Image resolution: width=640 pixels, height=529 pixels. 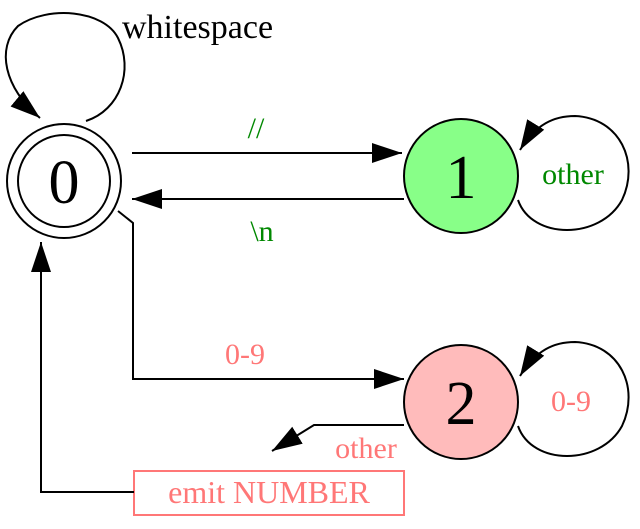 I want to click on digit-start-label: 0-9, so click(x=245, y=354).